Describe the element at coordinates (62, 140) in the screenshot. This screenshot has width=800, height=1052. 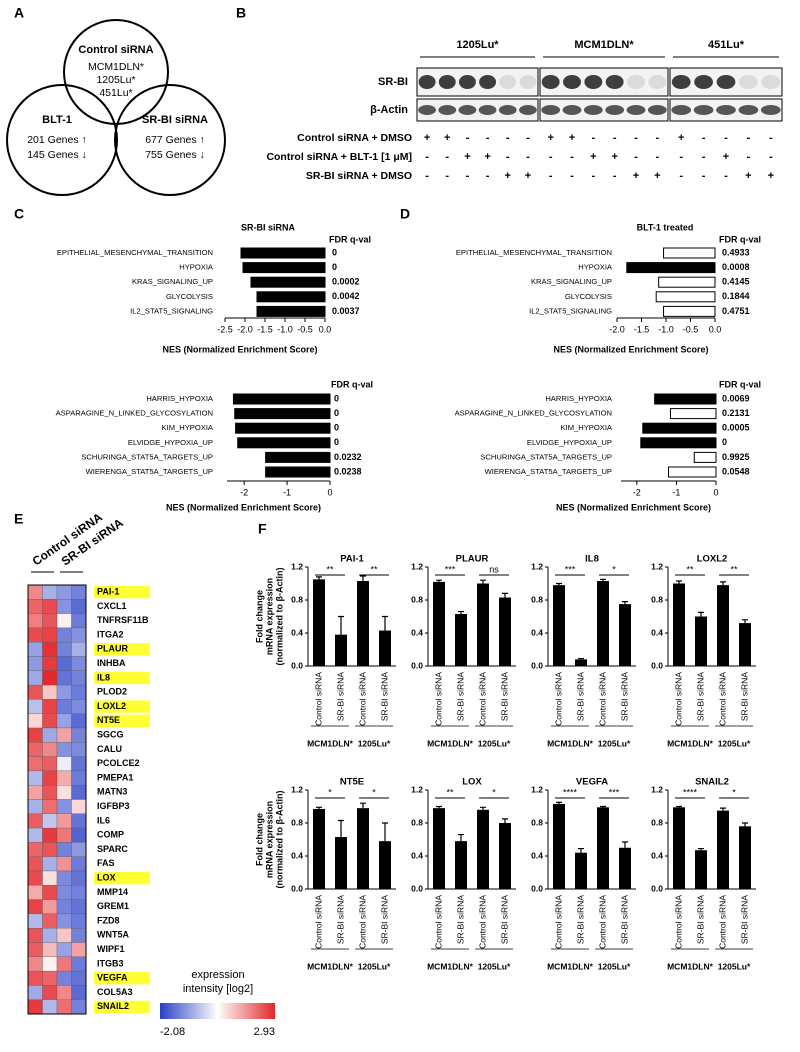
I see `venn-circle` at that location.